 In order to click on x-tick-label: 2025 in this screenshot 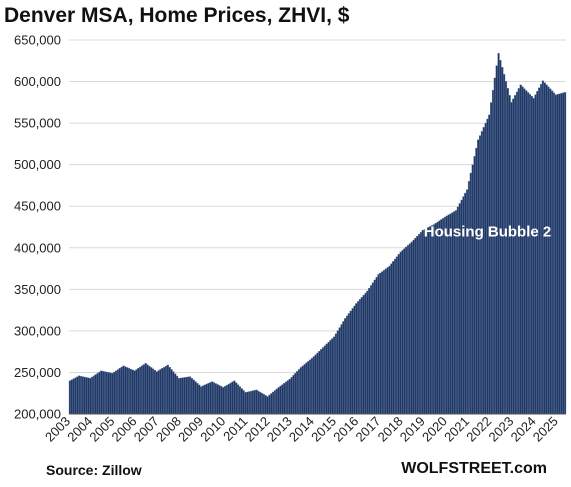, I will do `click(545, 429)`.